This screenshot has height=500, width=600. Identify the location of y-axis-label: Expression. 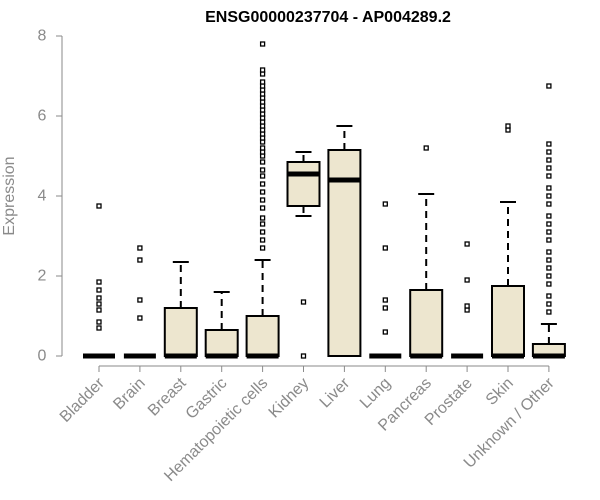
(9, 195).